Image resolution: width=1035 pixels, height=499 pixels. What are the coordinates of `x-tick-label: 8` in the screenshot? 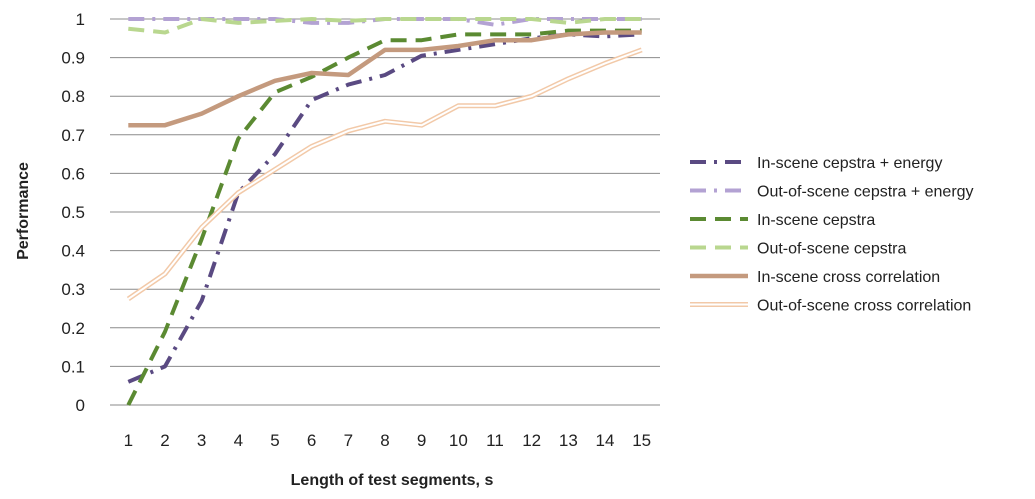 It's located at (384, 440).